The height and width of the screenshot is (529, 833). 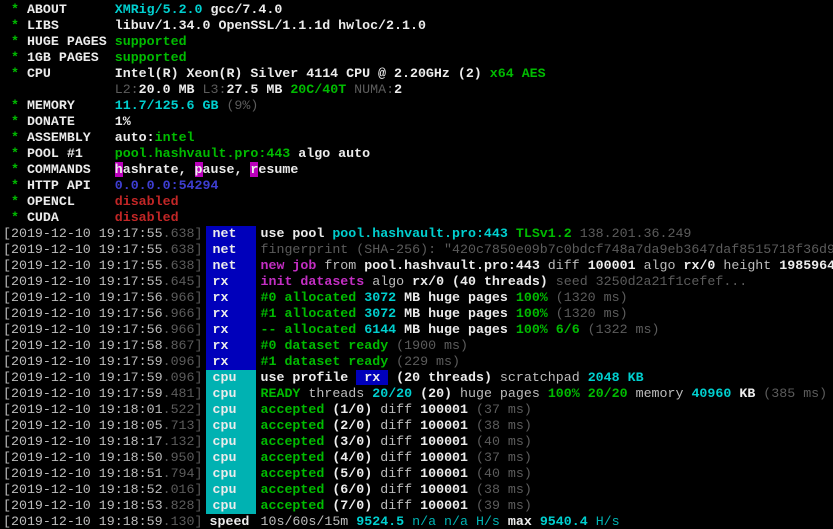 I want to click on text-segment: .096], so click(x=182, y=377).